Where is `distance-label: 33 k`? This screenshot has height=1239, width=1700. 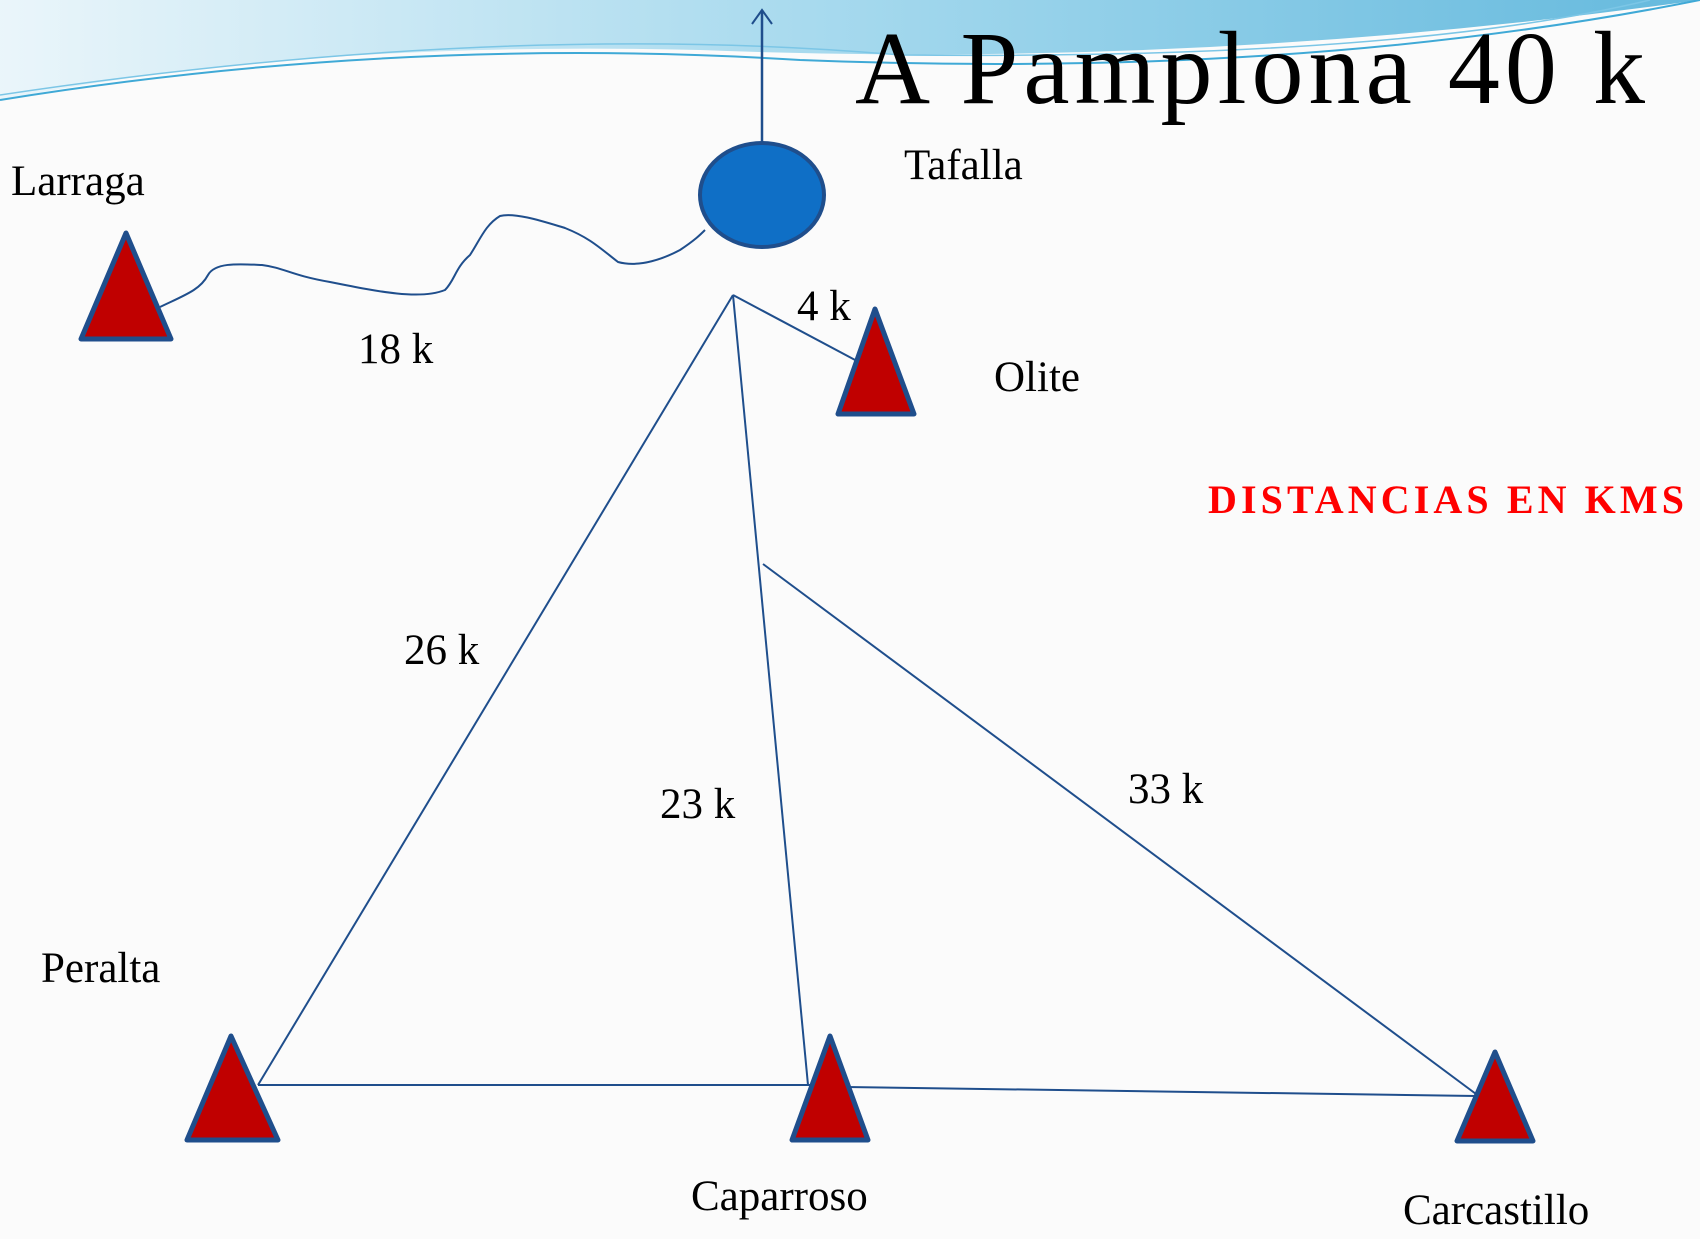 distance-label: 33 k is located at coordinates (1166, 789).